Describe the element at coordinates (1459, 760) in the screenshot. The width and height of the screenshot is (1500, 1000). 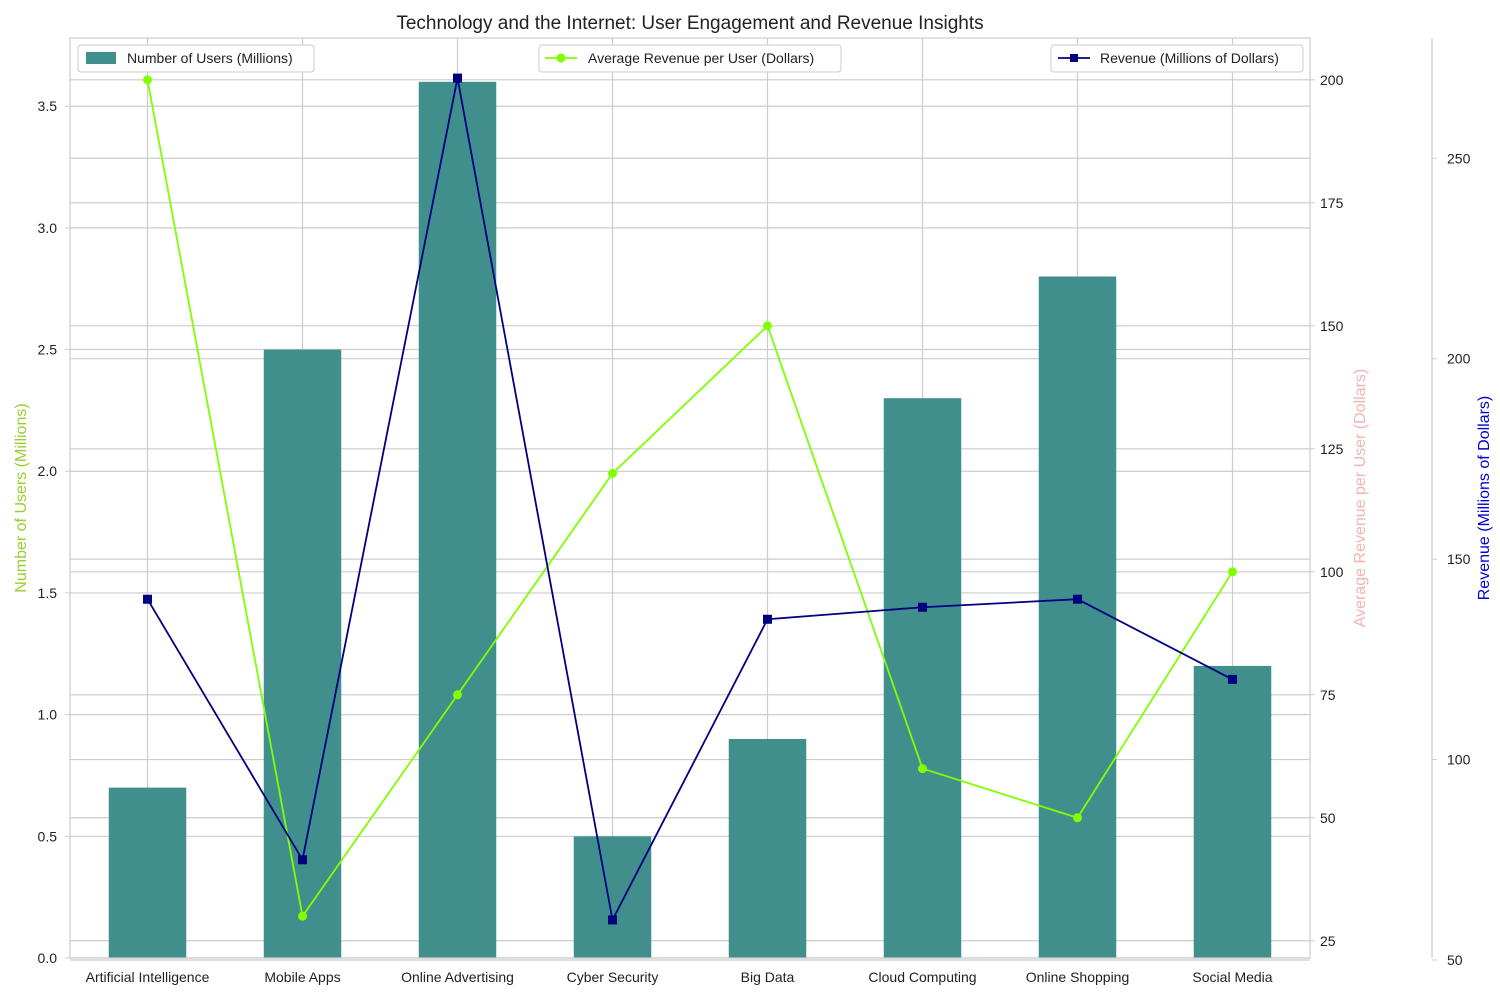
I see `far-right-tick-label: 100` at that location.